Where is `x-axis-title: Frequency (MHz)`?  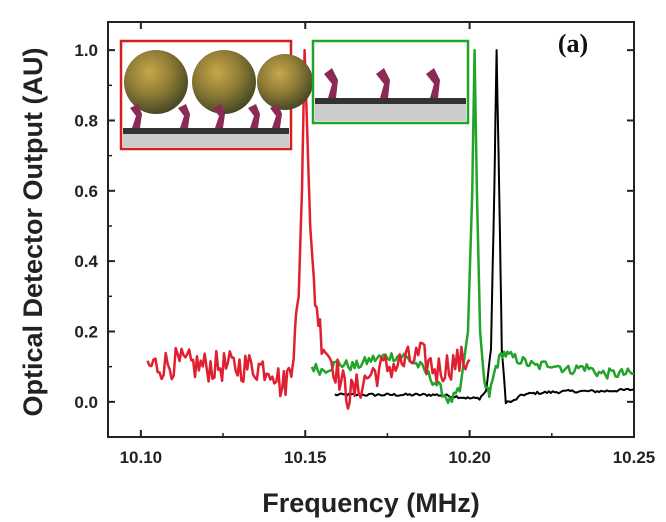
x-axis-title: Frequency (MHz) is located at coordinates (371, 503).